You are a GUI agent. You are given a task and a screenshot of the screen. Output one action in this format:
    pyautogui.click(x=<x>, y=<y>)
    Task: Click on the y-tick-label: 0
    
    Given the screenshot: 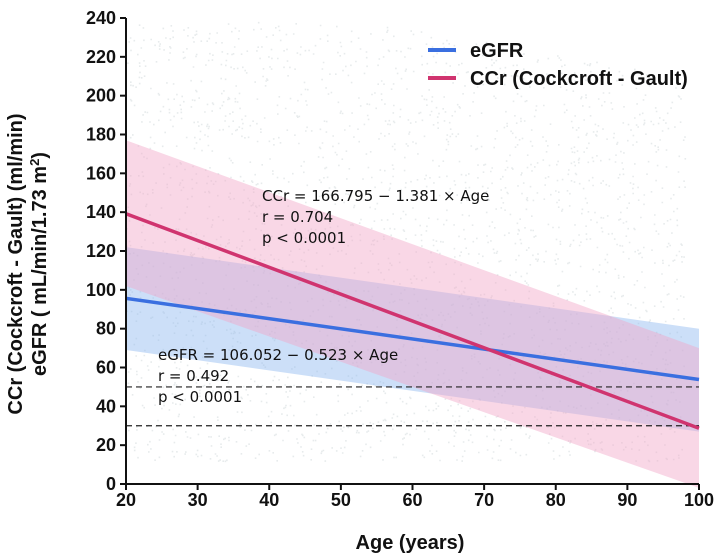 What is the action you would take?
    pyautogui.click(x=111, y=484)
    